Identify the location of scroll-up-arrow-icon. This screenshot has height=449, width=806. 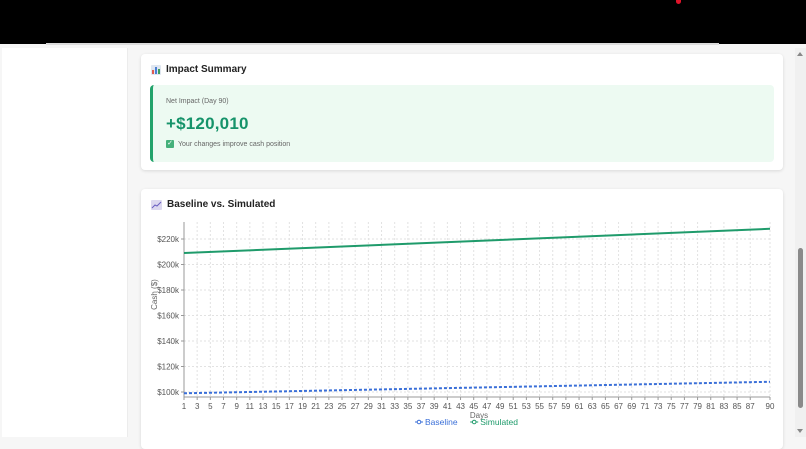
(800, 54).